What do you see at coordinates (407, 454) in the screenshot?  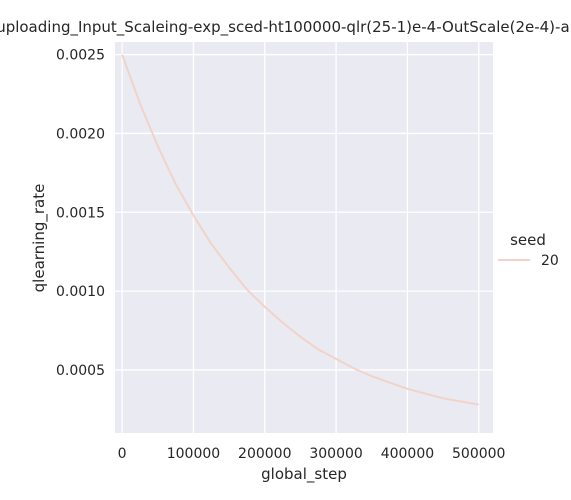 I see `x-tick-label: 400000` at bounding box center [407, 454].